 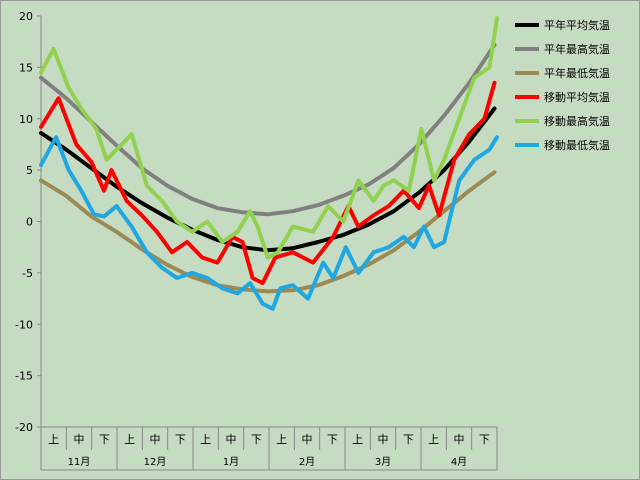 I want to click on month-label: 12月, so click(x=155, y=462).